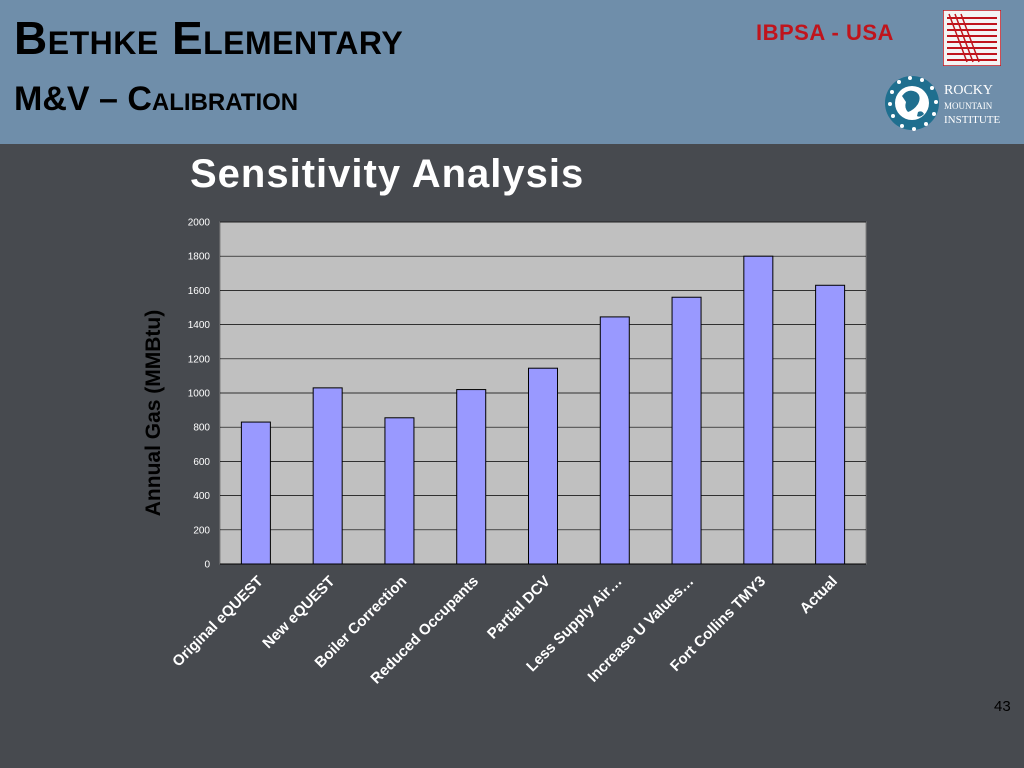  What do you see at coordinates (519, 608) in the screenshot?
I see `x-tick-label: Partial DCV` at bounding box center [519, 608].